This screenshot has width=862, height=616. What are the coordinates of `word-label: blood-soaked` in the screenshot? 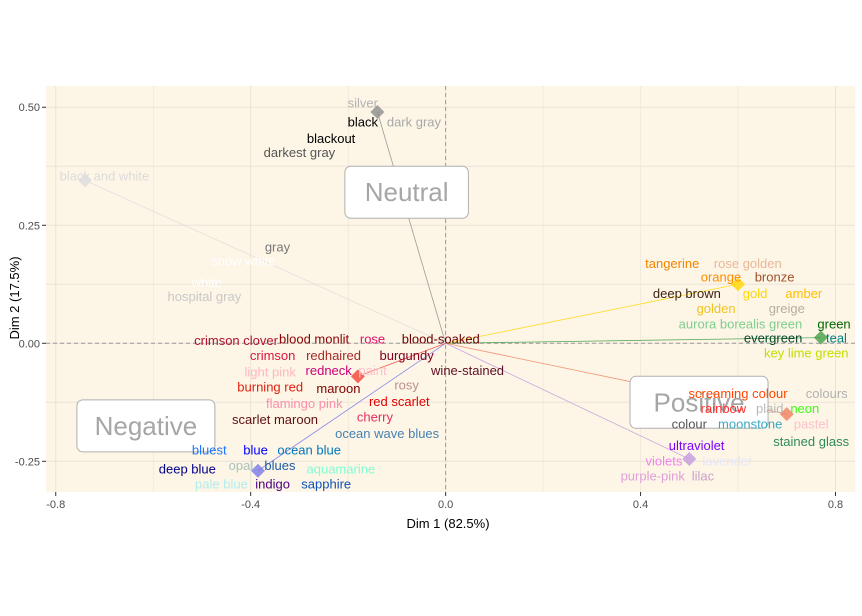 It's located at (441, 339).